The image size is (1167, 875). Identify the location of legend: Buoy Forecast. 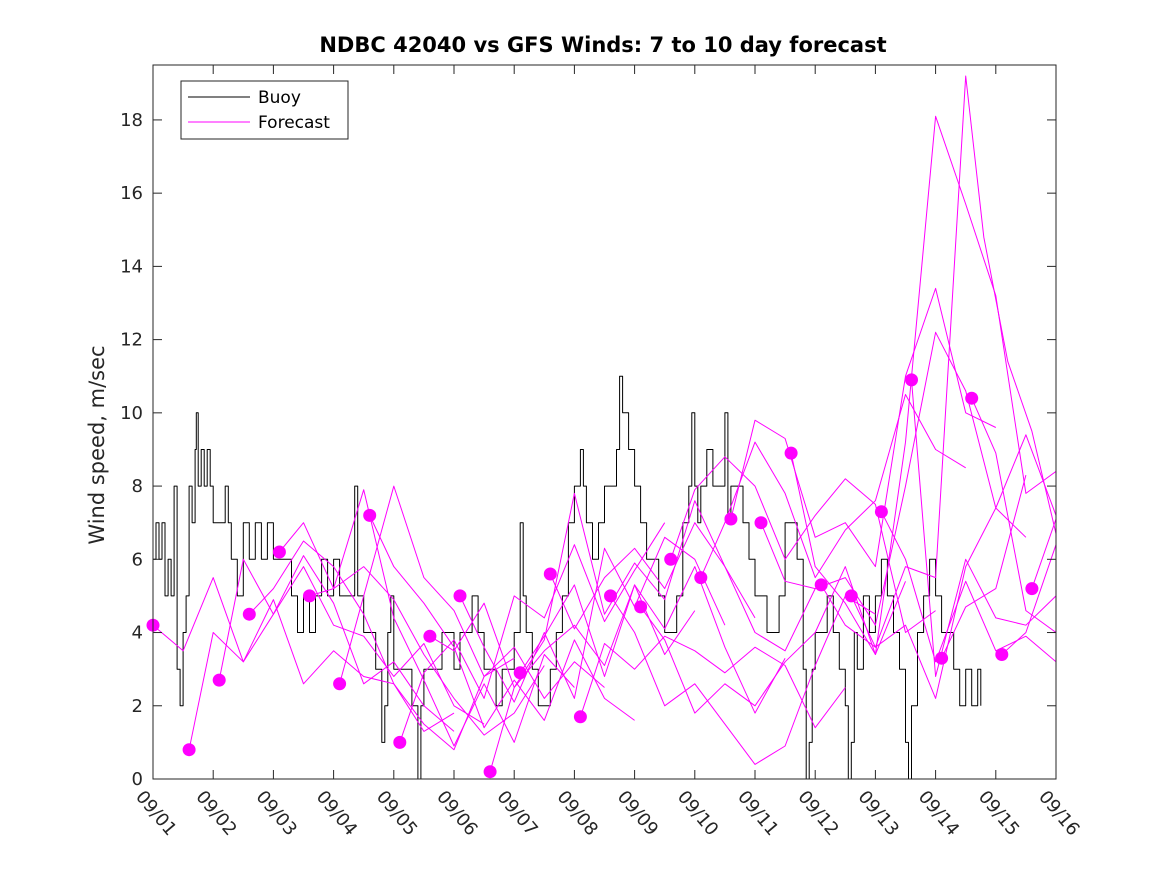
(264, 110).